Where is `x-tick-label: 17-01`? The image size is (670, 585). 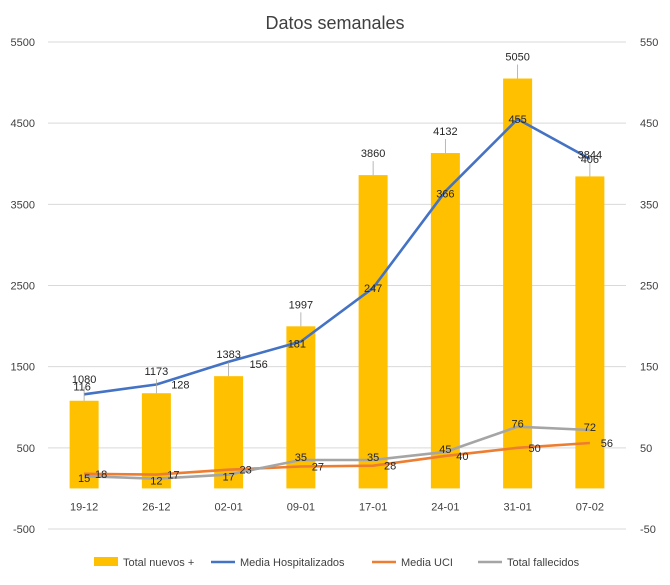 x-tick-label: 17-01 is located at coordinates (373, 507).